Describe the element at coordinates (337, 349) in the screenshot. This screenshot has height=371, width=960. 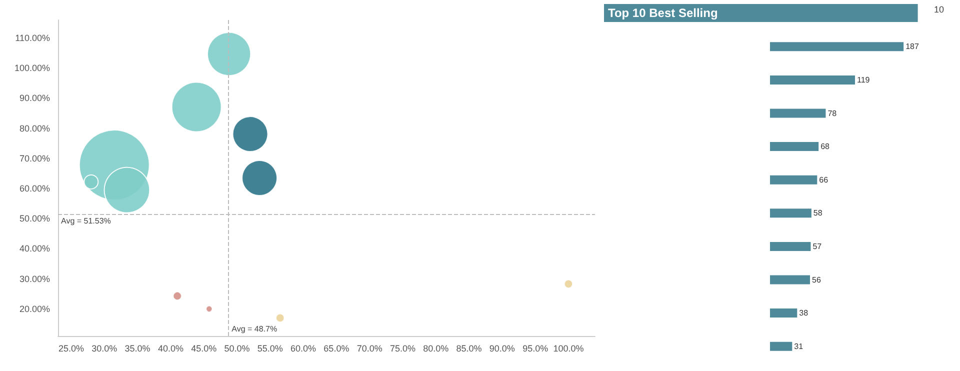
I see `x-tick-label: 65.0%` at that location.